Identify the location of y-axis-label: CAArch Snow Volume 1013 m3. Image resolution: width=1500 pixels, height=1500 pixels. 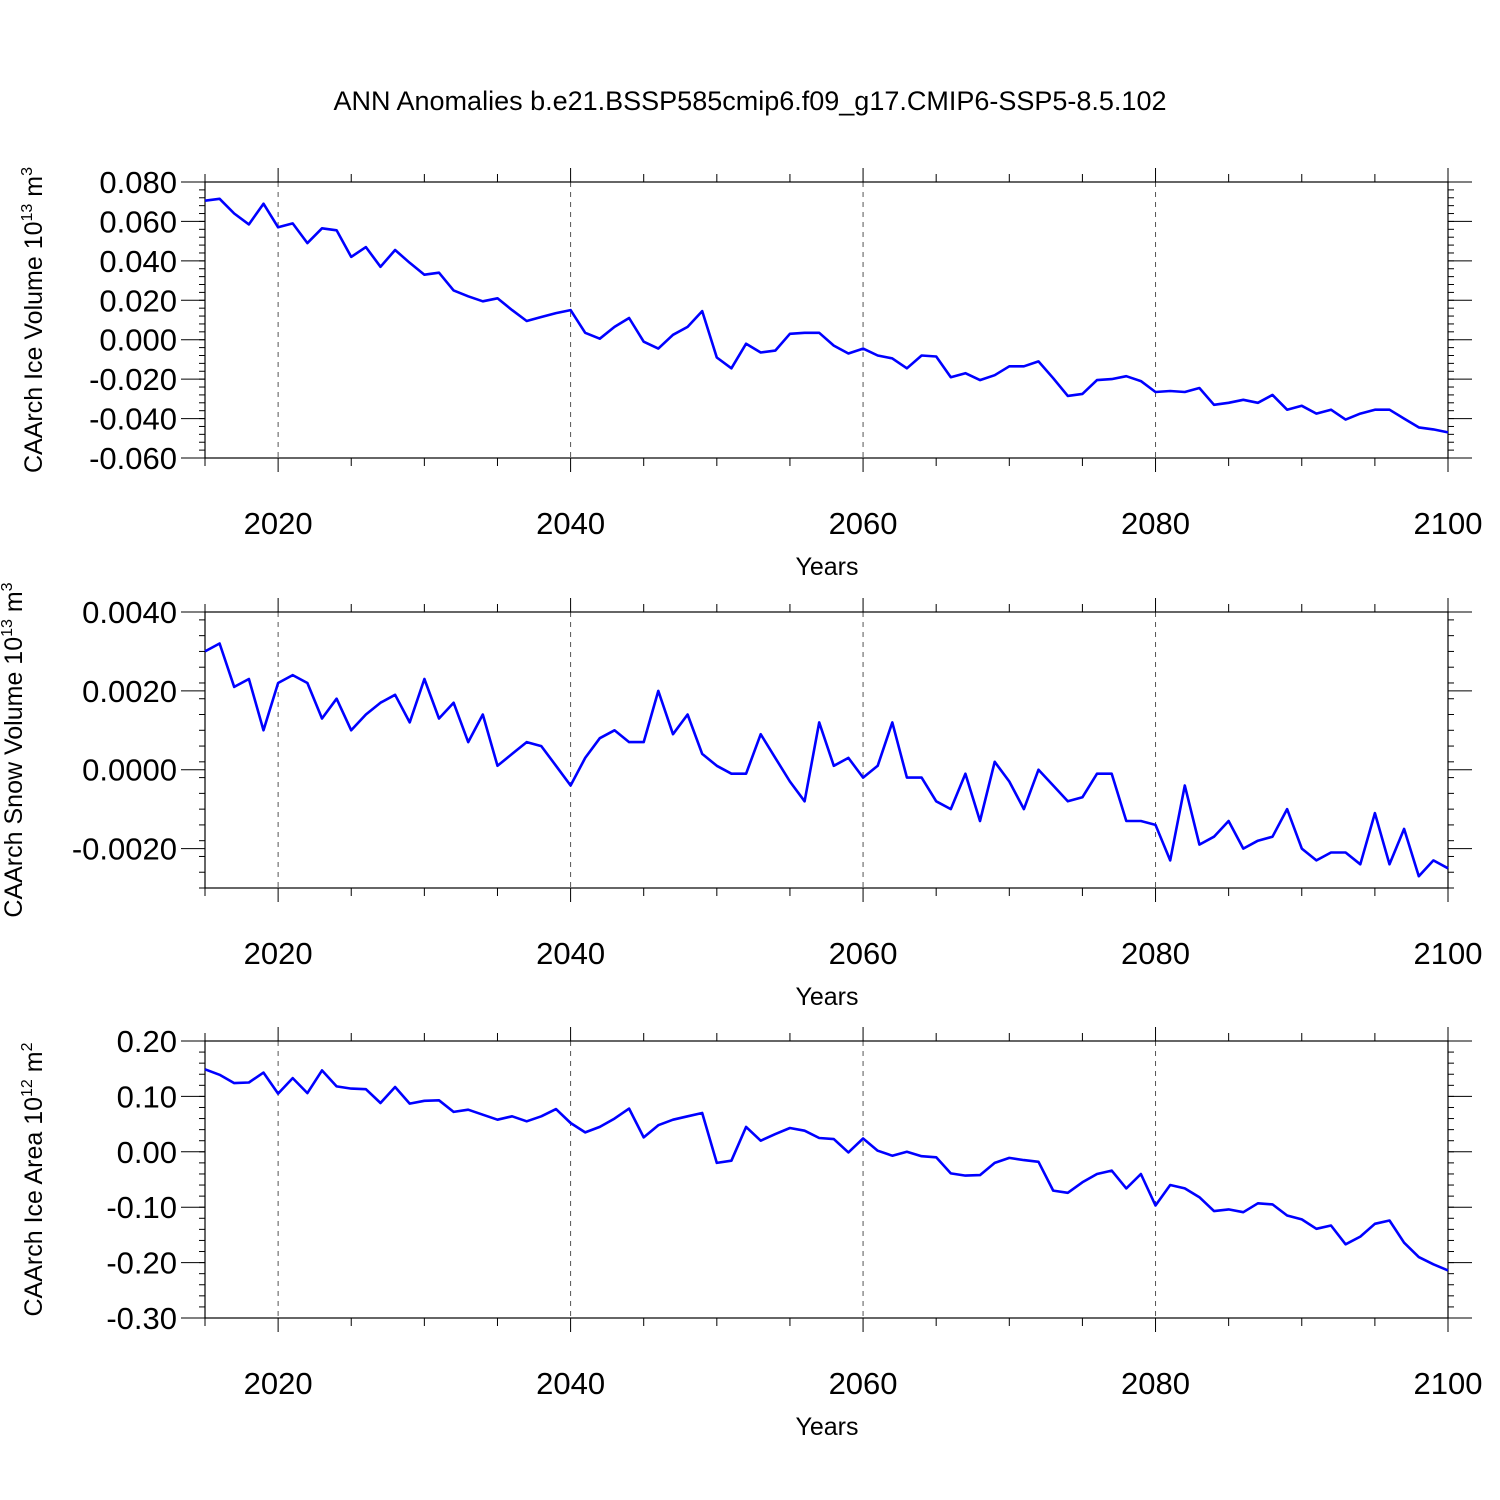
(14, 749).